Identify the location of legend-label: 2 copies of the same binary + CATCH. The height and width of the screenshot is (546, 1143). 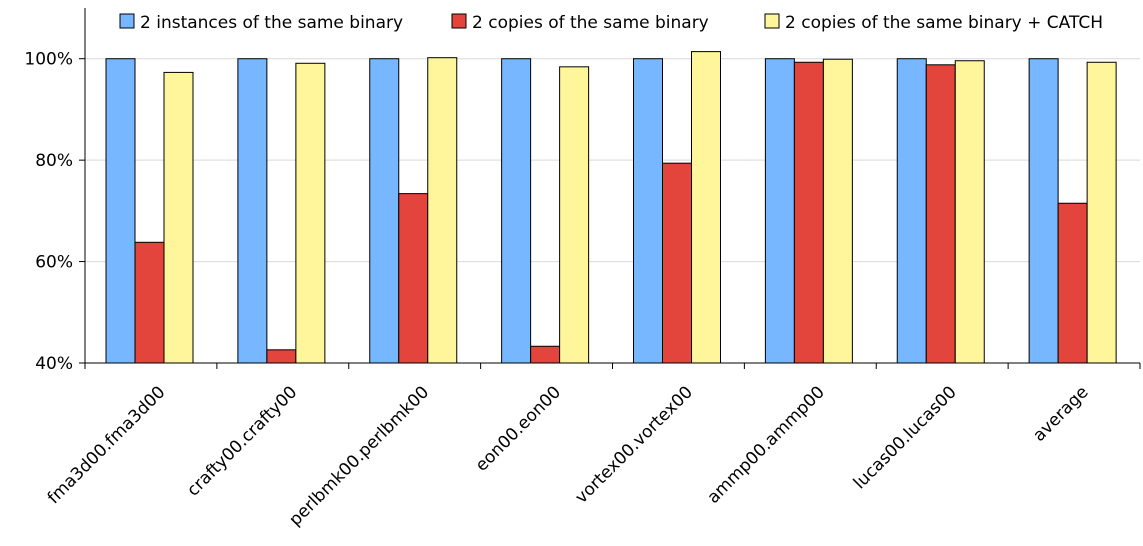
(944, 23).